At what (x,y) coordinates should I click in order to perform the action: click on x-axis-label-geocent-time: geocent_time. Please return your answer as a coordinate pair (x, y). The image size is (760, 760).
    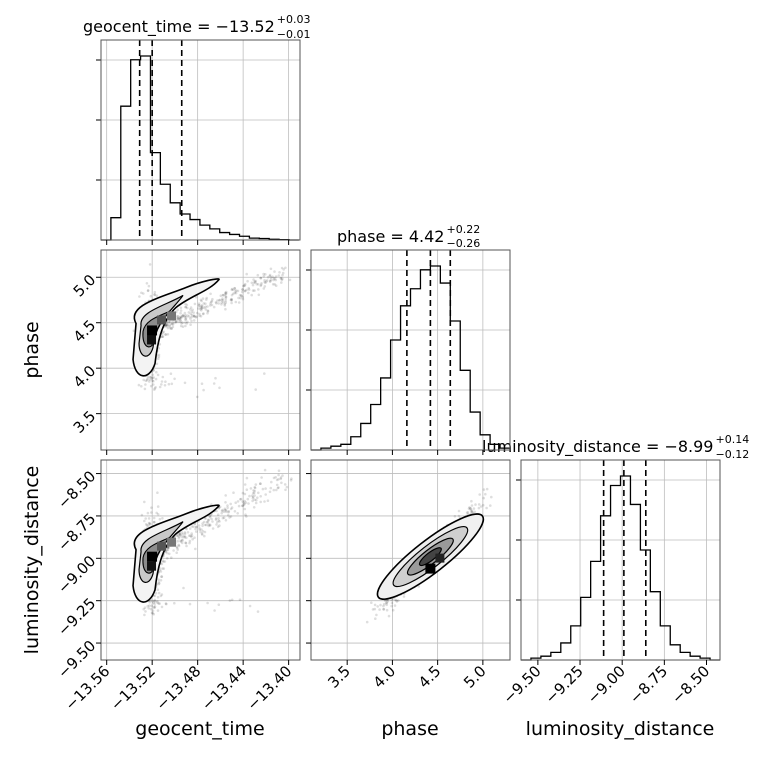
    Looking at the image, I should click on (199, 729).